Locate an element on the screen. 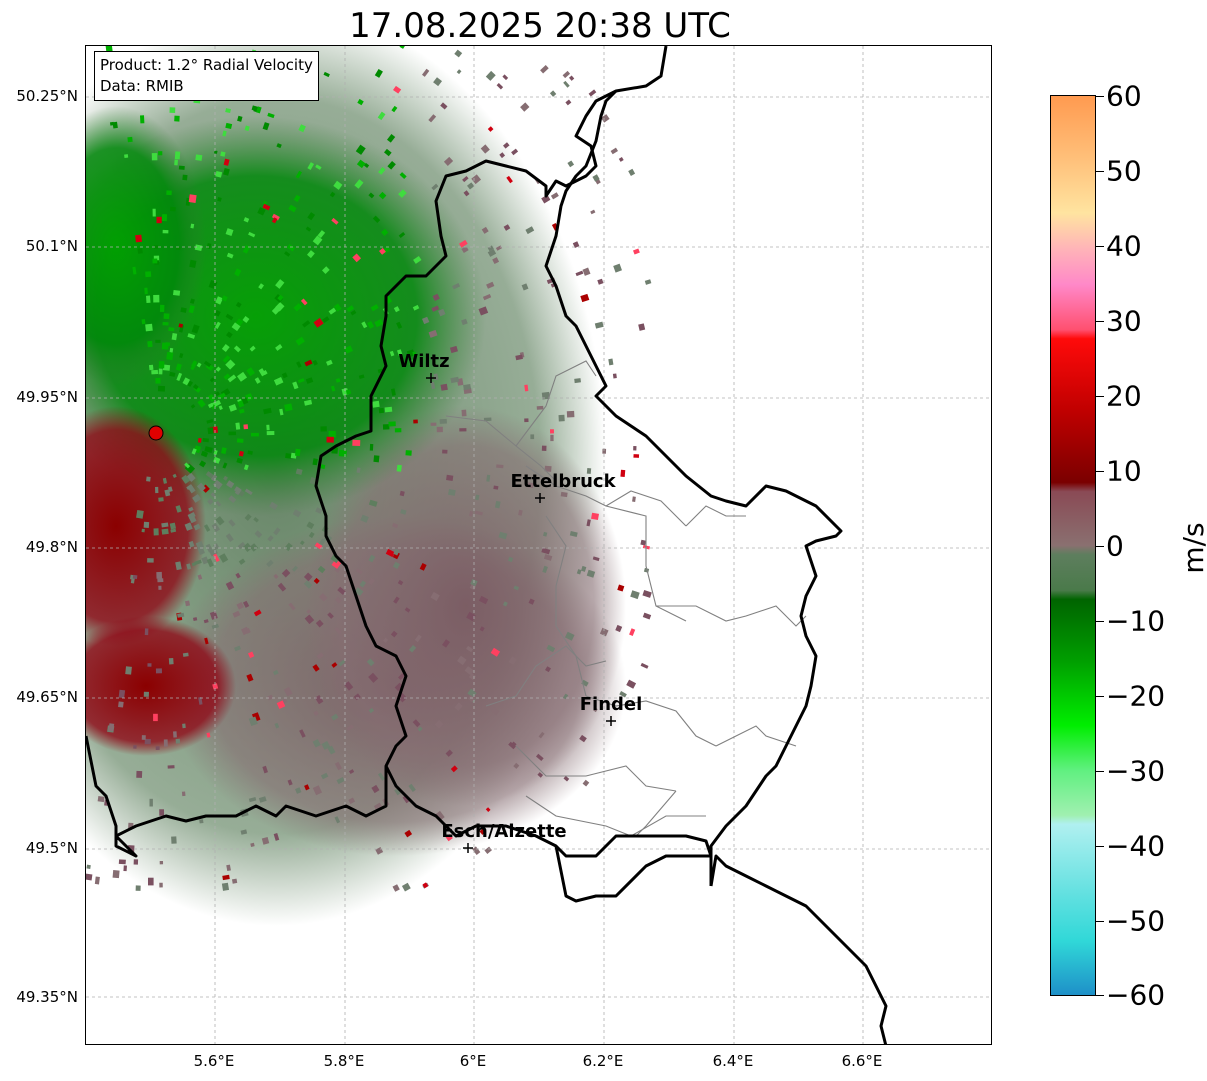 The image size is (1207, 1081). colorbar-unit-label: m/s is located at coordinates (1192, 548).